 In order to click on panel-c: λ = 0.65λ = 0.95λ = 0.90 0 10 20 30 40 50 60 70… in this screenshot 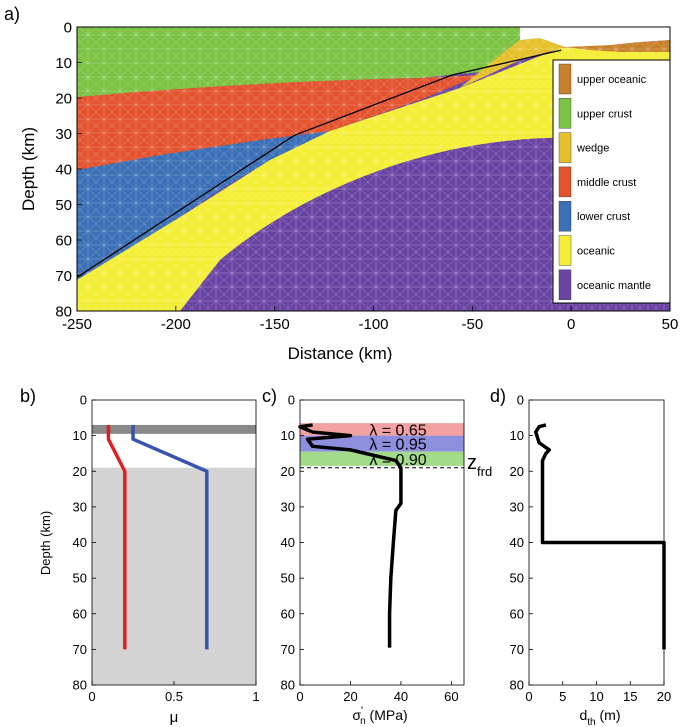, I will do `click(387, 560)`.